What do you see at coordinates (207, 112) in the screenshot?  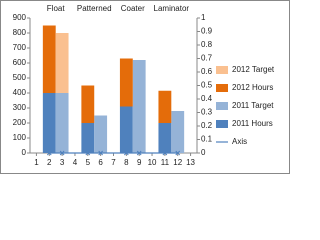 I see `y2-tick-label: 0.3` at bounding box center [207, 112].